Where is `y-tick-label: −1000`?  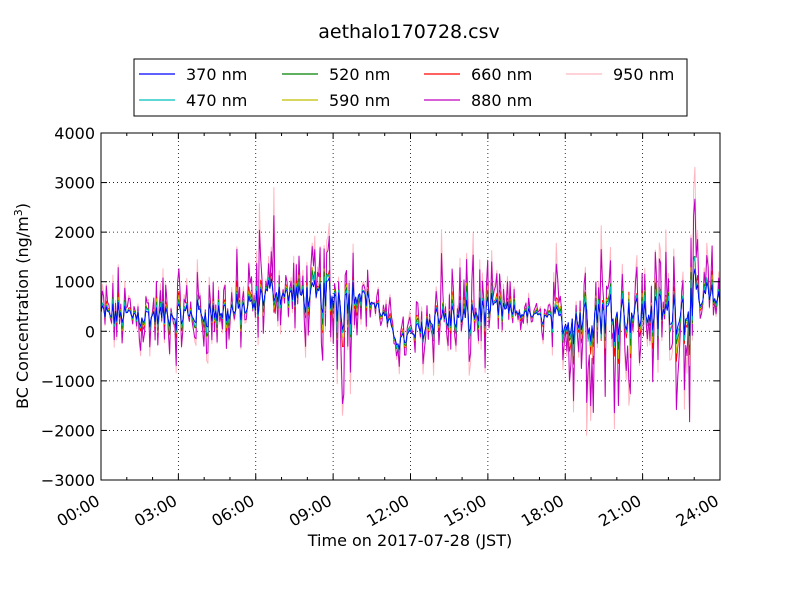 y-tick-label: −1000 is located at coordinates (68, 381).